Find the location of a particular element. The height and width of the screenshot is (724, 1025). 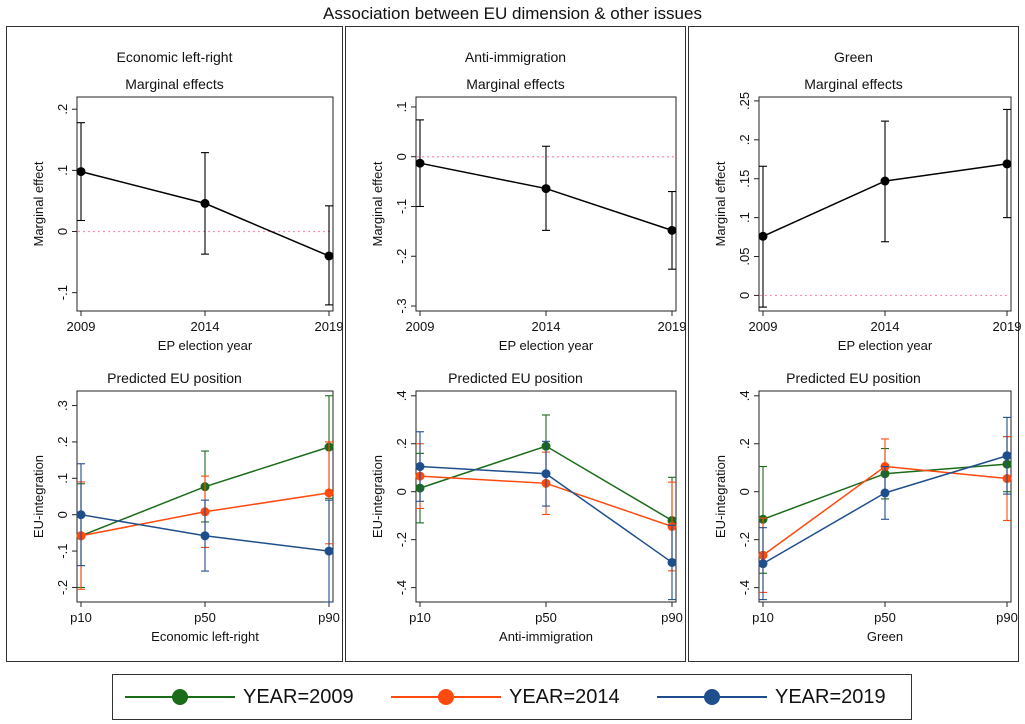

legend-item-2014: YEAR=2014 is located at coordinates (521, 697).